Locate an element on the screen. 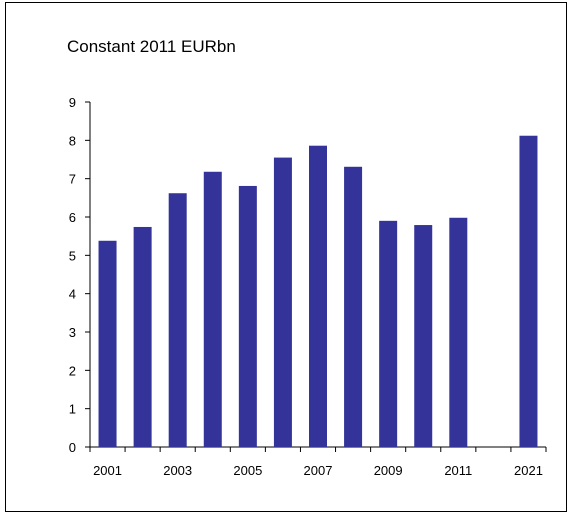  bar-2011 is located at coordinates (458, 332).